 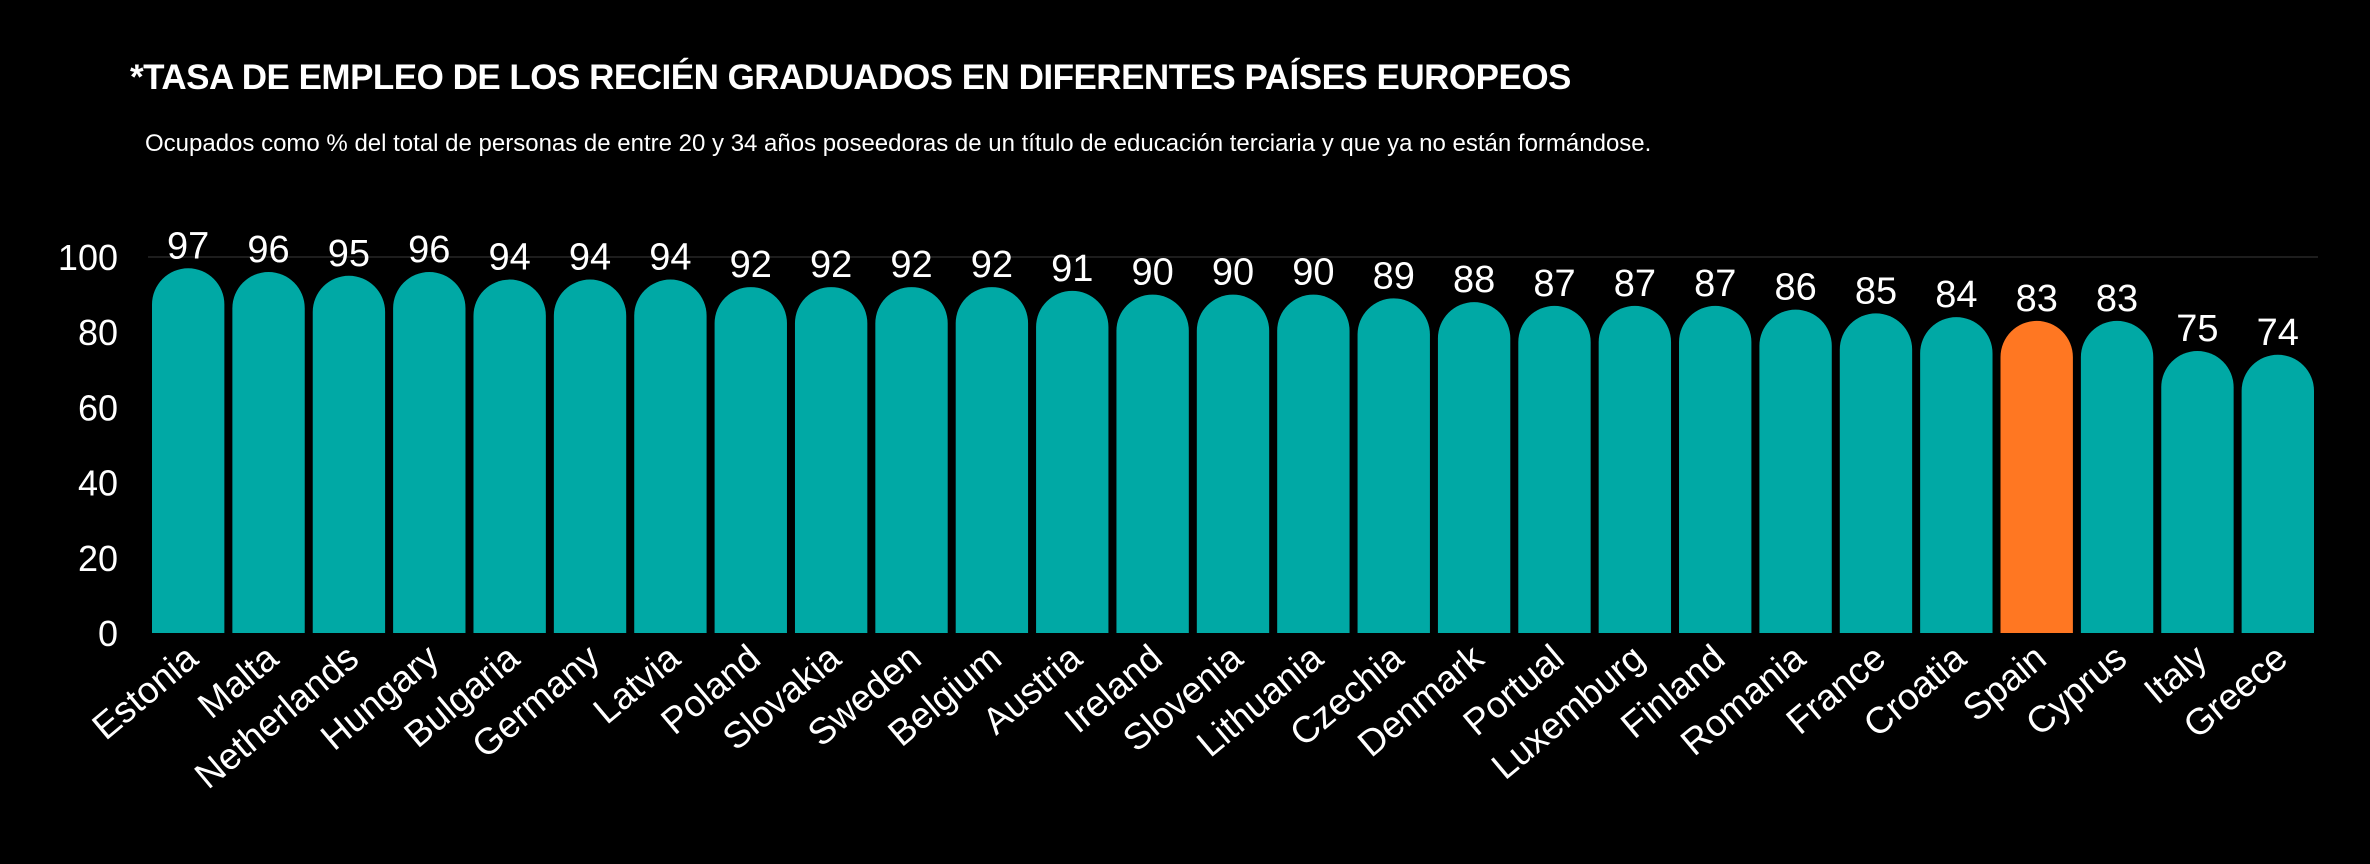 What do you see at coordinates (1072, 461) in the screenshot?
I see `bar-austria` at bounding box center [1072, 461].